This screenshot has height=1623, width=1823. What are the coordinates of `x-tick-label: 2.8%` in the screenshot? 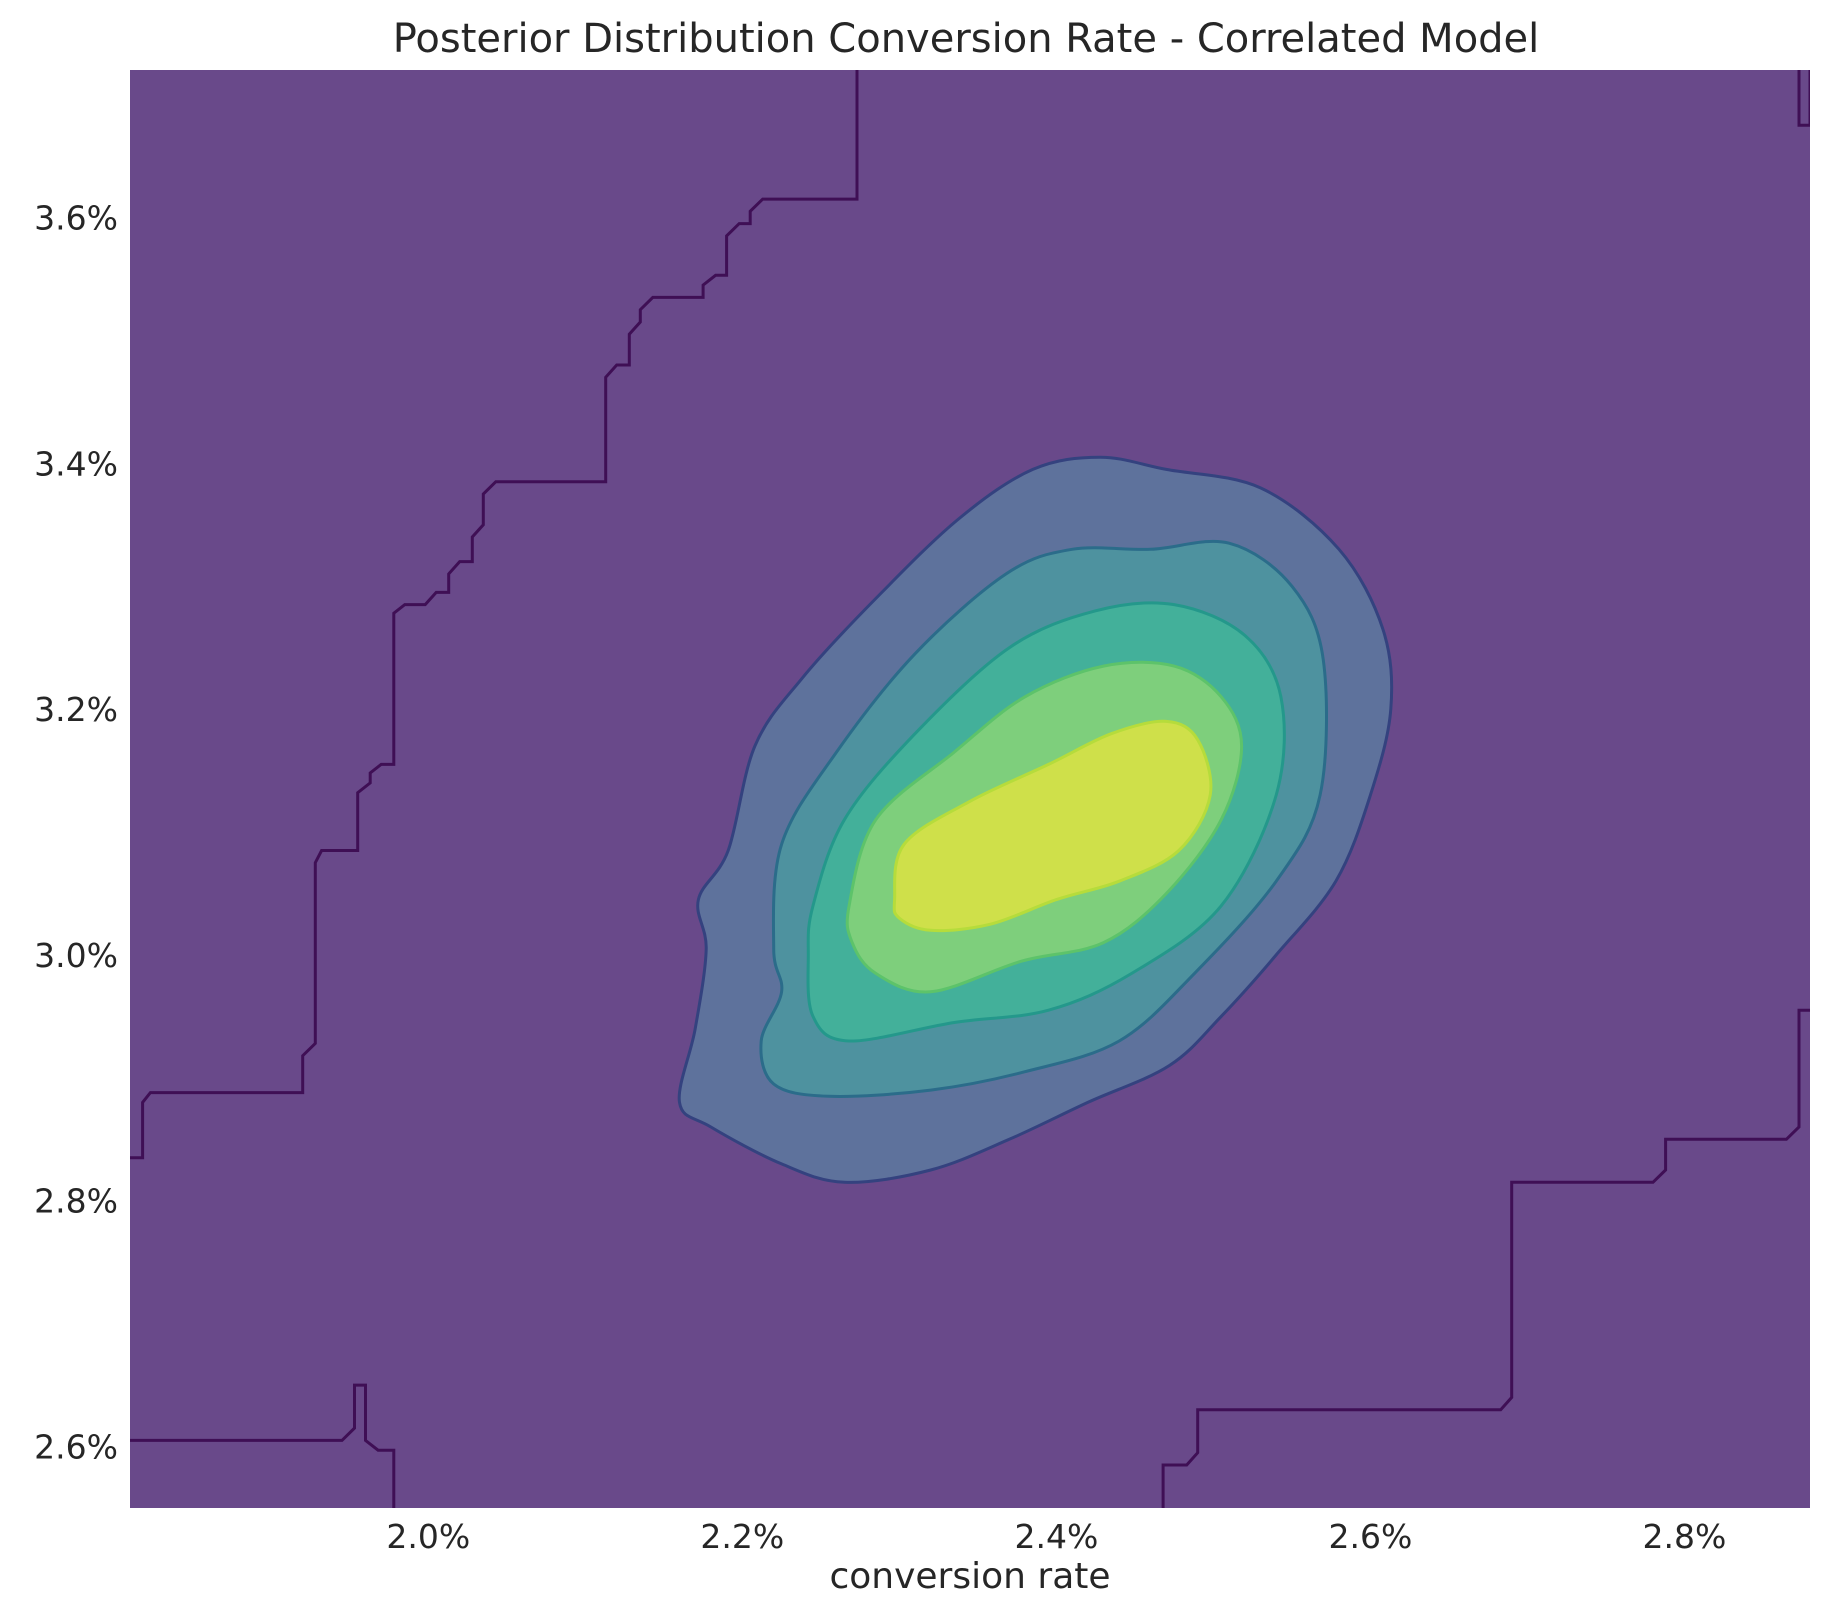 It's located at (1684, 1536).